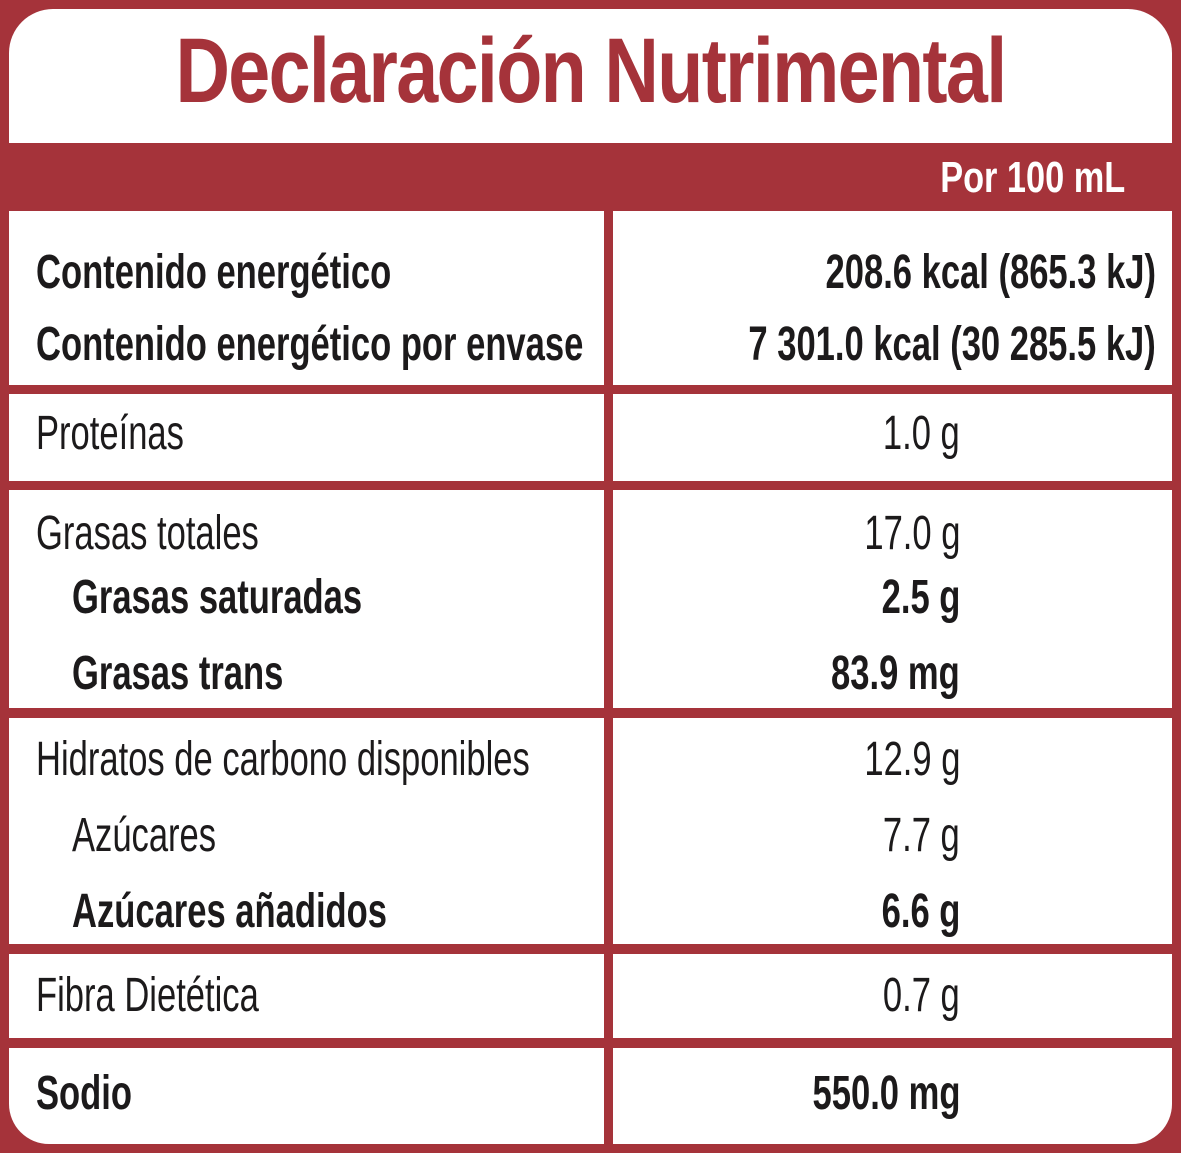 The height and width of the screenshot is (1153, 1181). Describe the element at coordinates (306, 437) in the screenshot. I see `section-protein-labels: Proteínas` at that location.